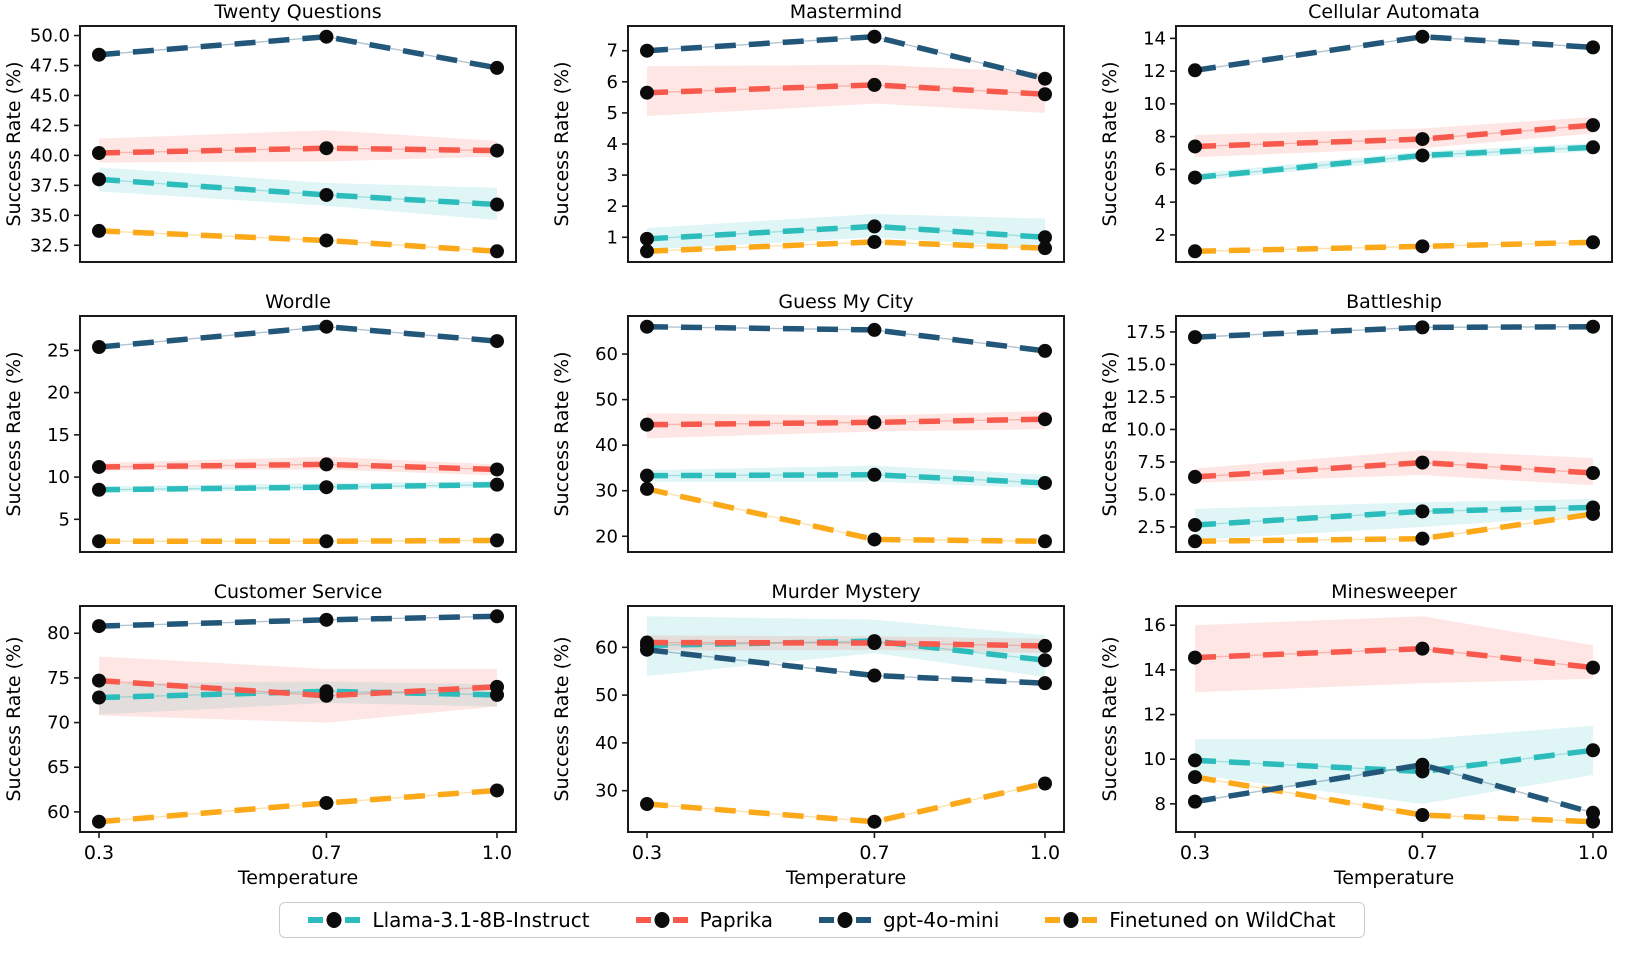  Describe the element at coordinates (58, 393) in the screenshot. I see `y-tick-label: 20` at that location.